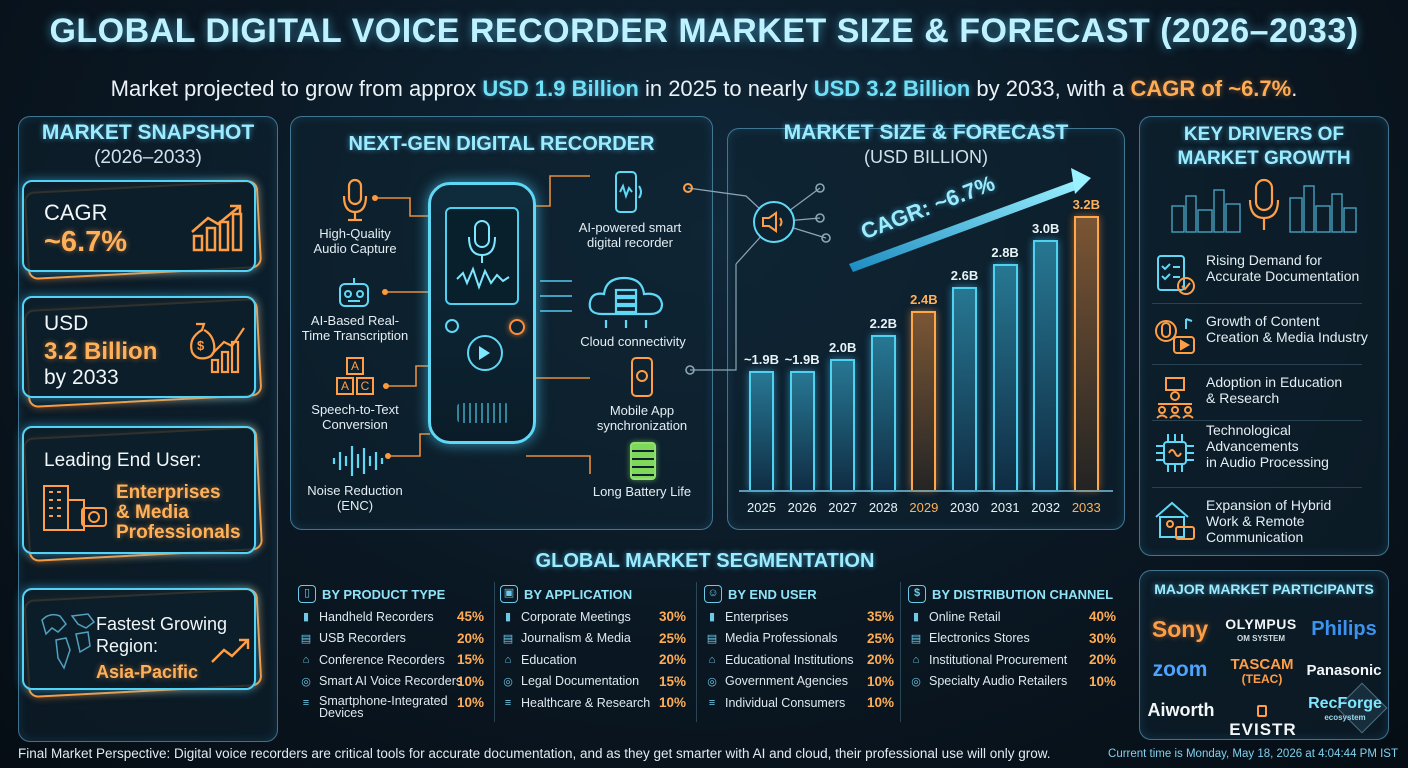  I want to click on segment-row-icon: ≡, so click(306, 702).